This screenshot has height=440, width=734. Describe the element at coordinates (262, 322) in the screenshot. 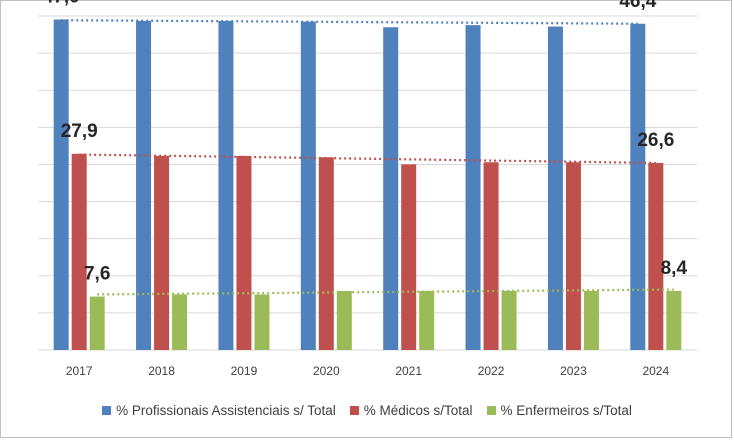

I see `bar-3-2019` at that location.